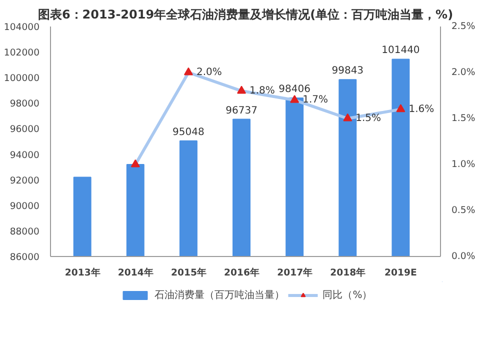 The height and width of the screenshot is (362, 500). What do you see at coordinates (464, 210) in the screenshot?
I see `y2-tick-label: 0.5%` at bounding box center [464, 210].